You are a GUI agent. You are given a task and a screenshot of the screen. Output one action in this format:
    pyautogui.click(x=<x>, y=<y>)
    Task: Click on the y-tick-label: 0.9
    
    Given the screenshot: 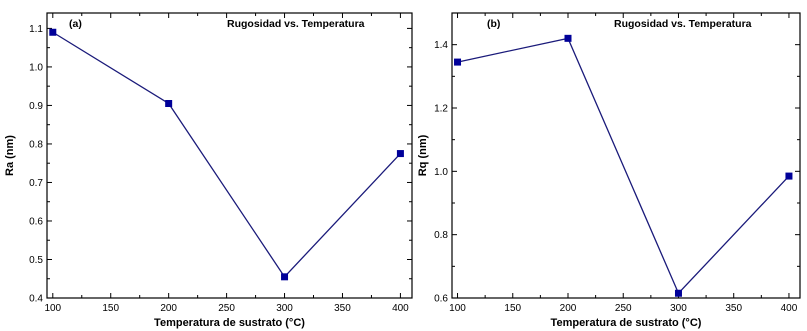 What is the action you would take?
    pyautogui.click(x=36, y=106)
    